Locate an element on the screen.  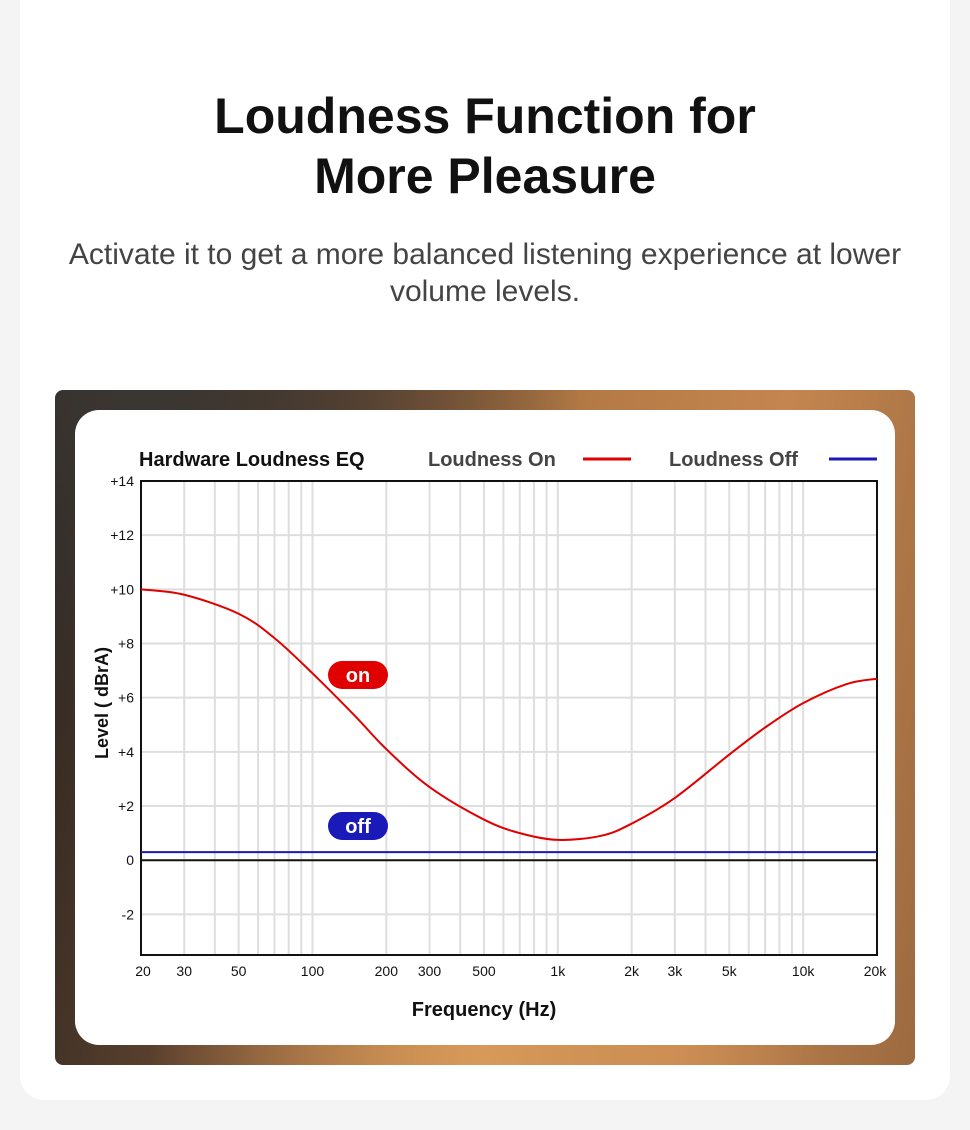
title-line-2: More Pleasure is located at coordinates (485, 176).